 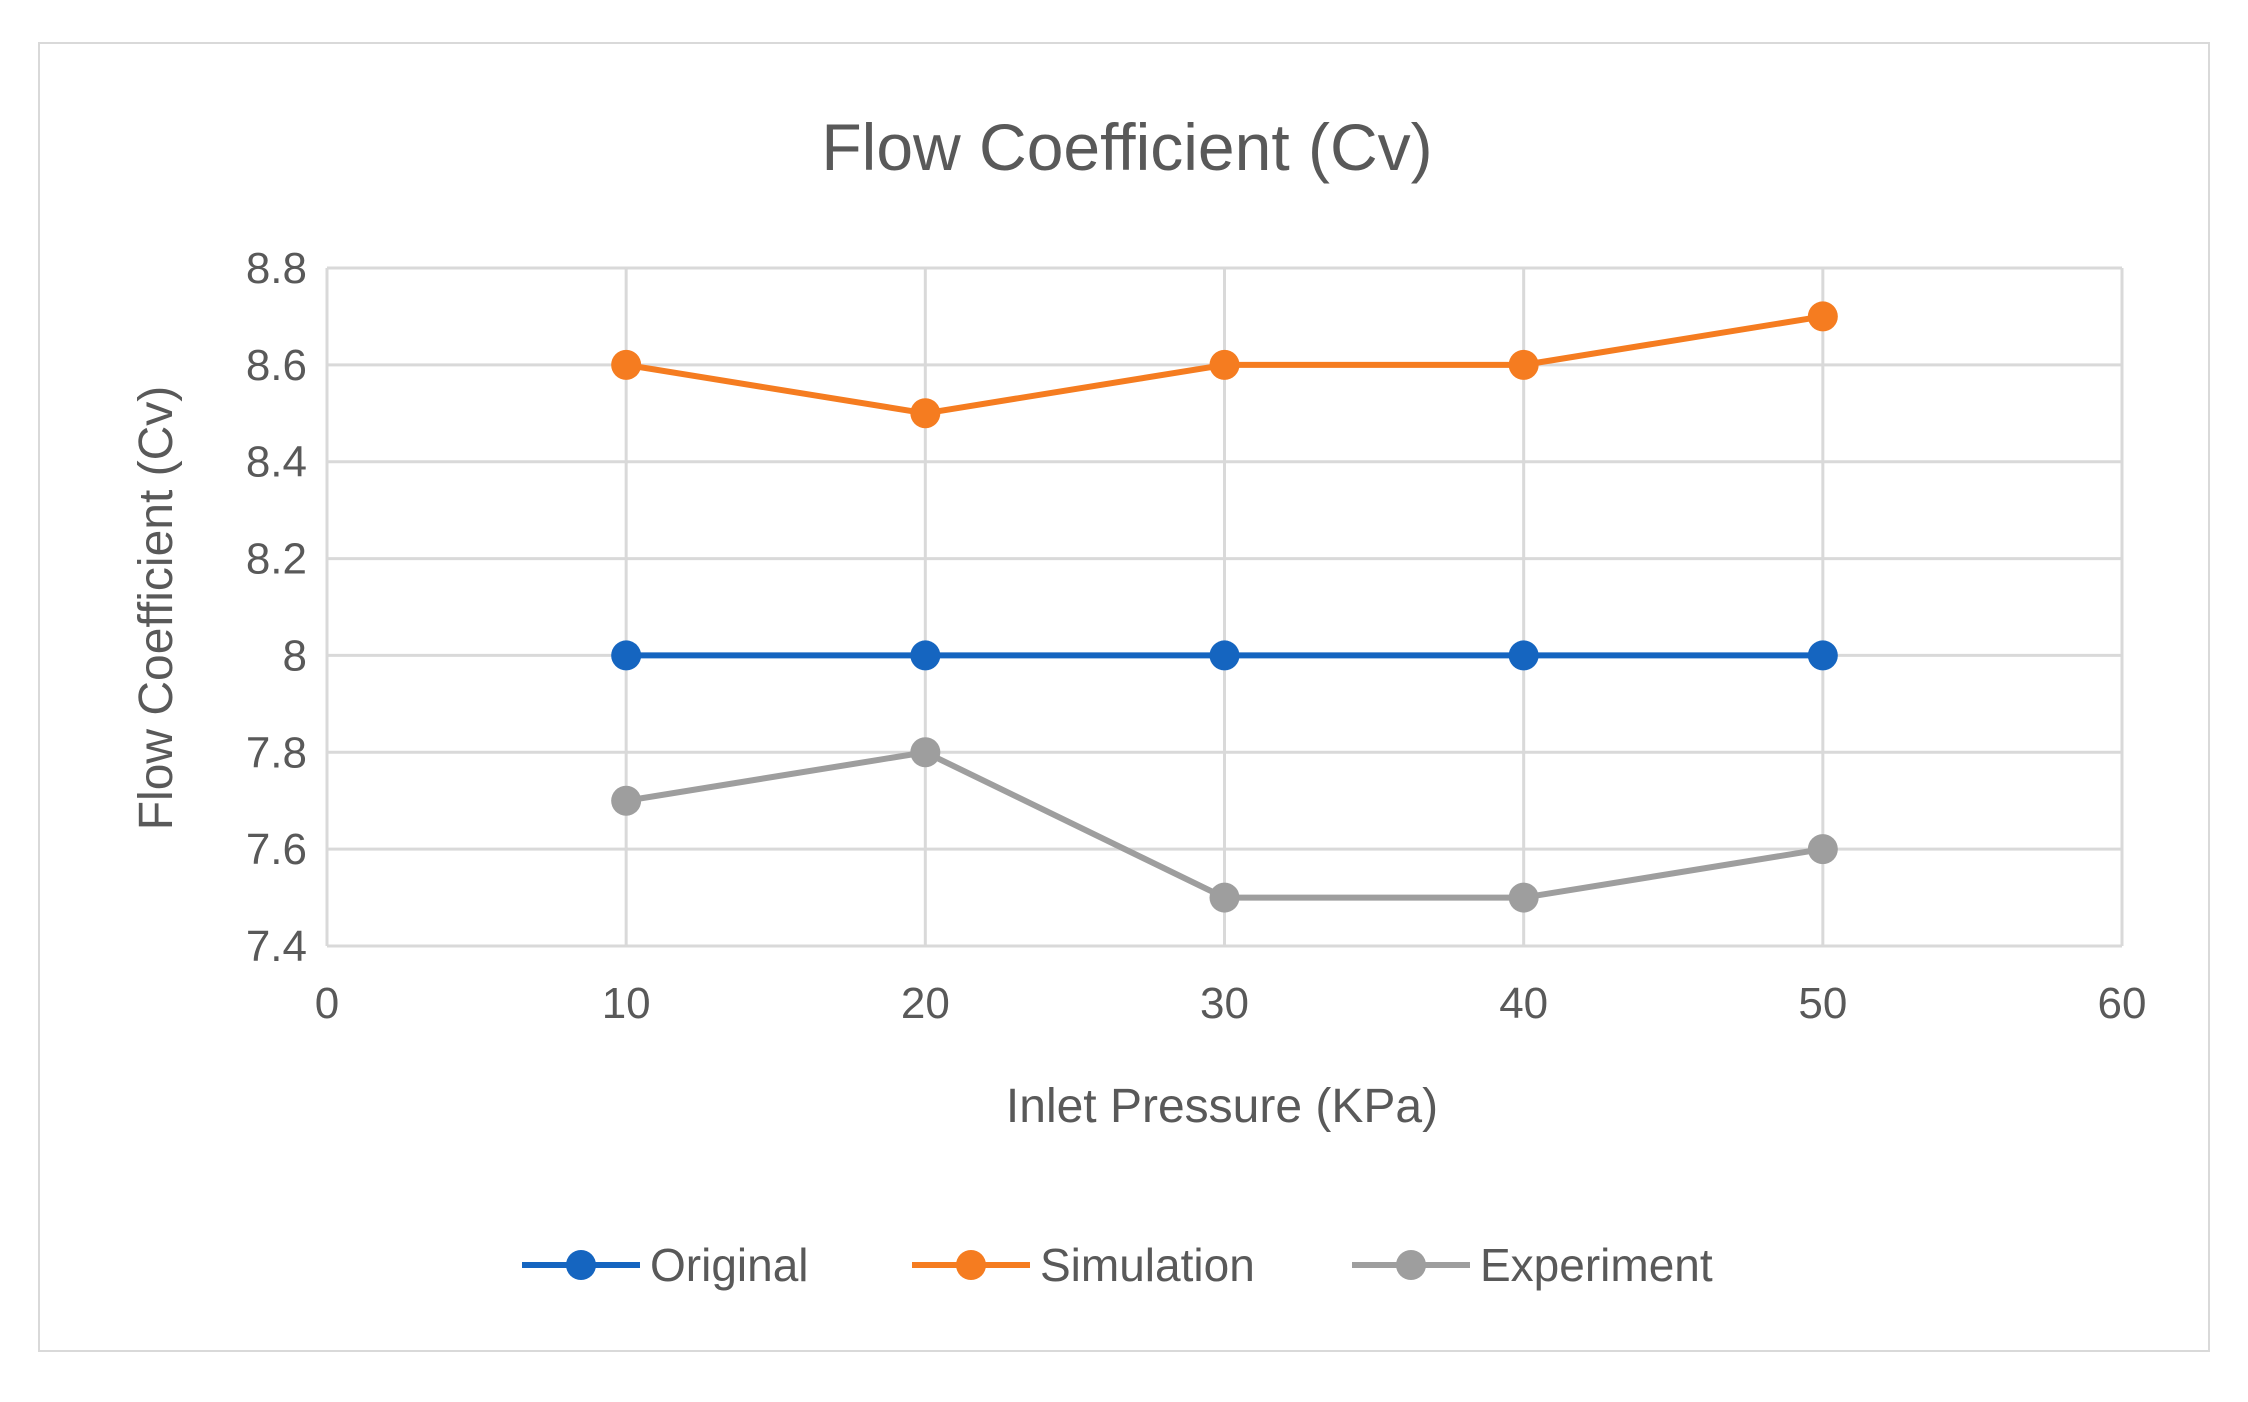 What do you see at coordinates (1147, 1265) in the screenshot?
I see `legend-label: Simulation` at bounding box center [1147, 1265].